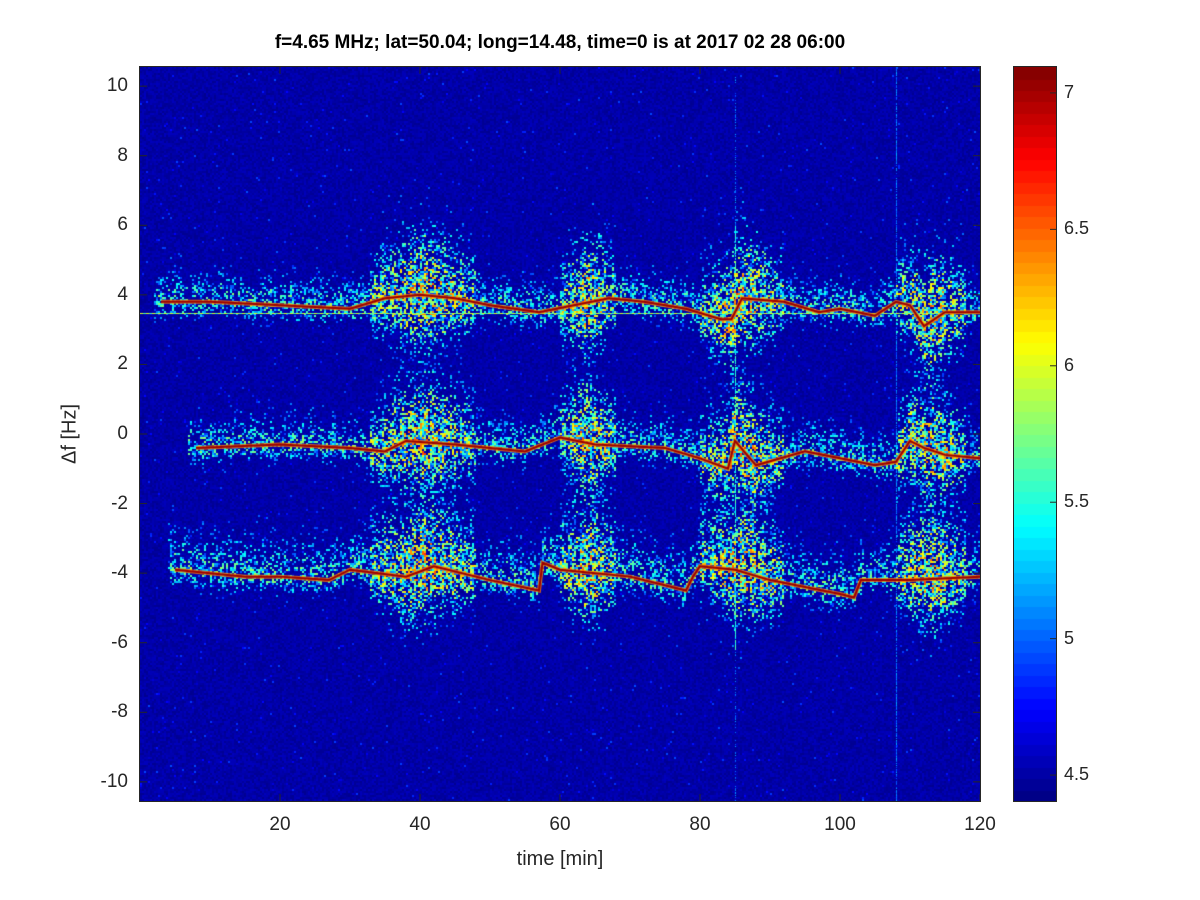  Describe the element at coordinates (122, 294) in the screenshot. I see `y-tick-label: 4` at that location.